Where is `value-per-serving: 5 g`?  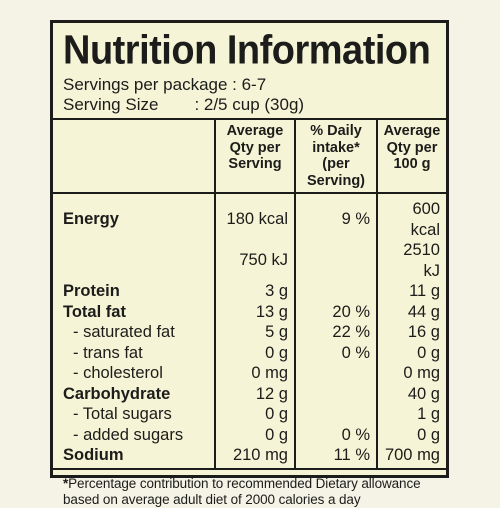 value-per-serving: 5 g is located at coordinates (254, 332).